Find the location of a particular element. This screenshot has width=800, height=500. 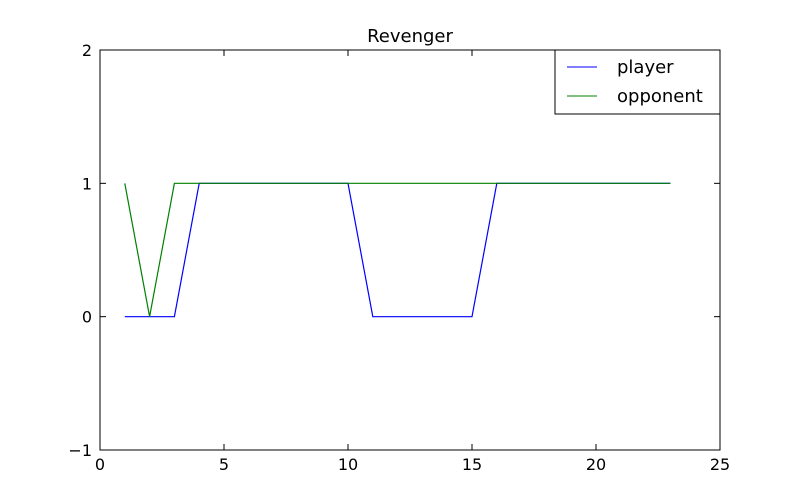

x-tick-label: 25 is located at coordinates (720, 464).